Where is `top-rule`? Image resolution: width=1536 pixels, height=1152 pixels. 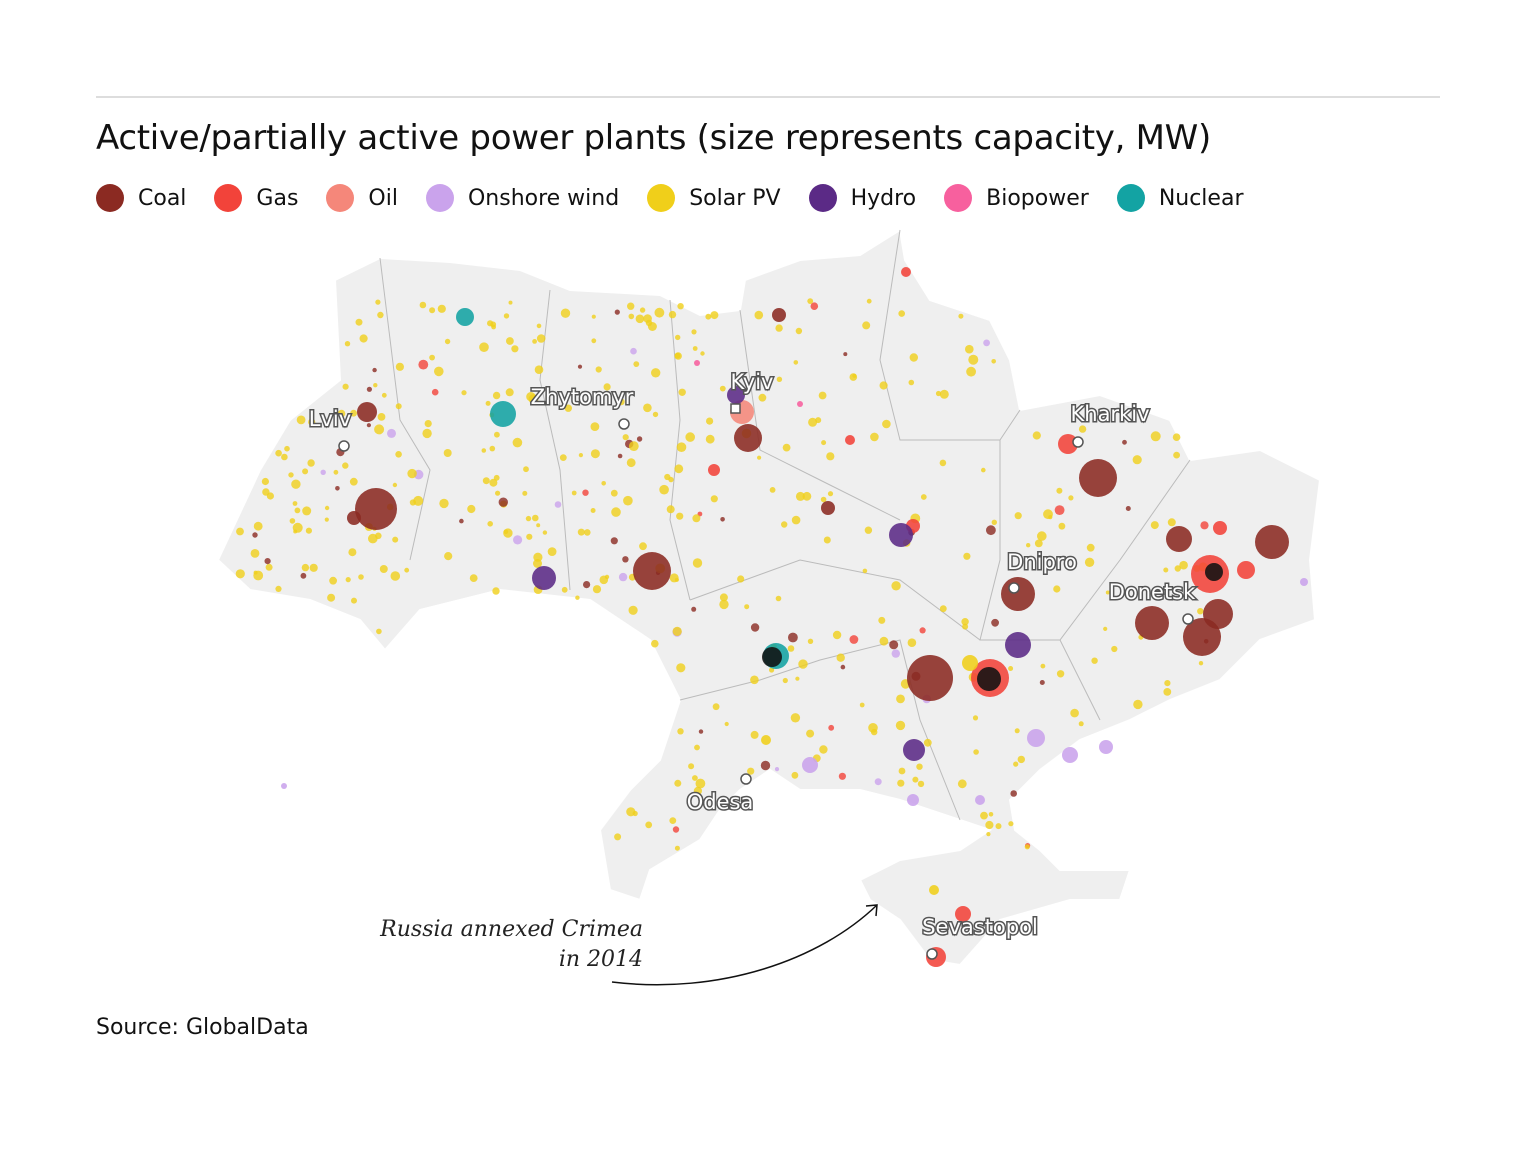
top-rule is located at coordinates (768, 97).